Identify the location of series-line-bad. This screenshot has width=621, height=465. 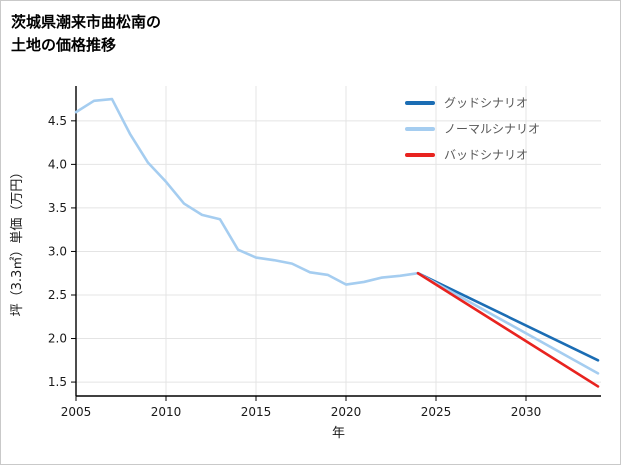
(508, 329).